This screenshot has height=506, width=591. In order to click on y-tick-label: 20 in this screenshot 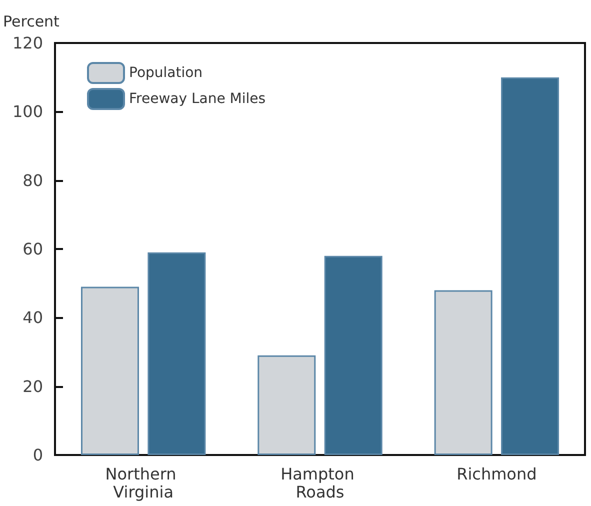, I will do `click(32, 386)`.